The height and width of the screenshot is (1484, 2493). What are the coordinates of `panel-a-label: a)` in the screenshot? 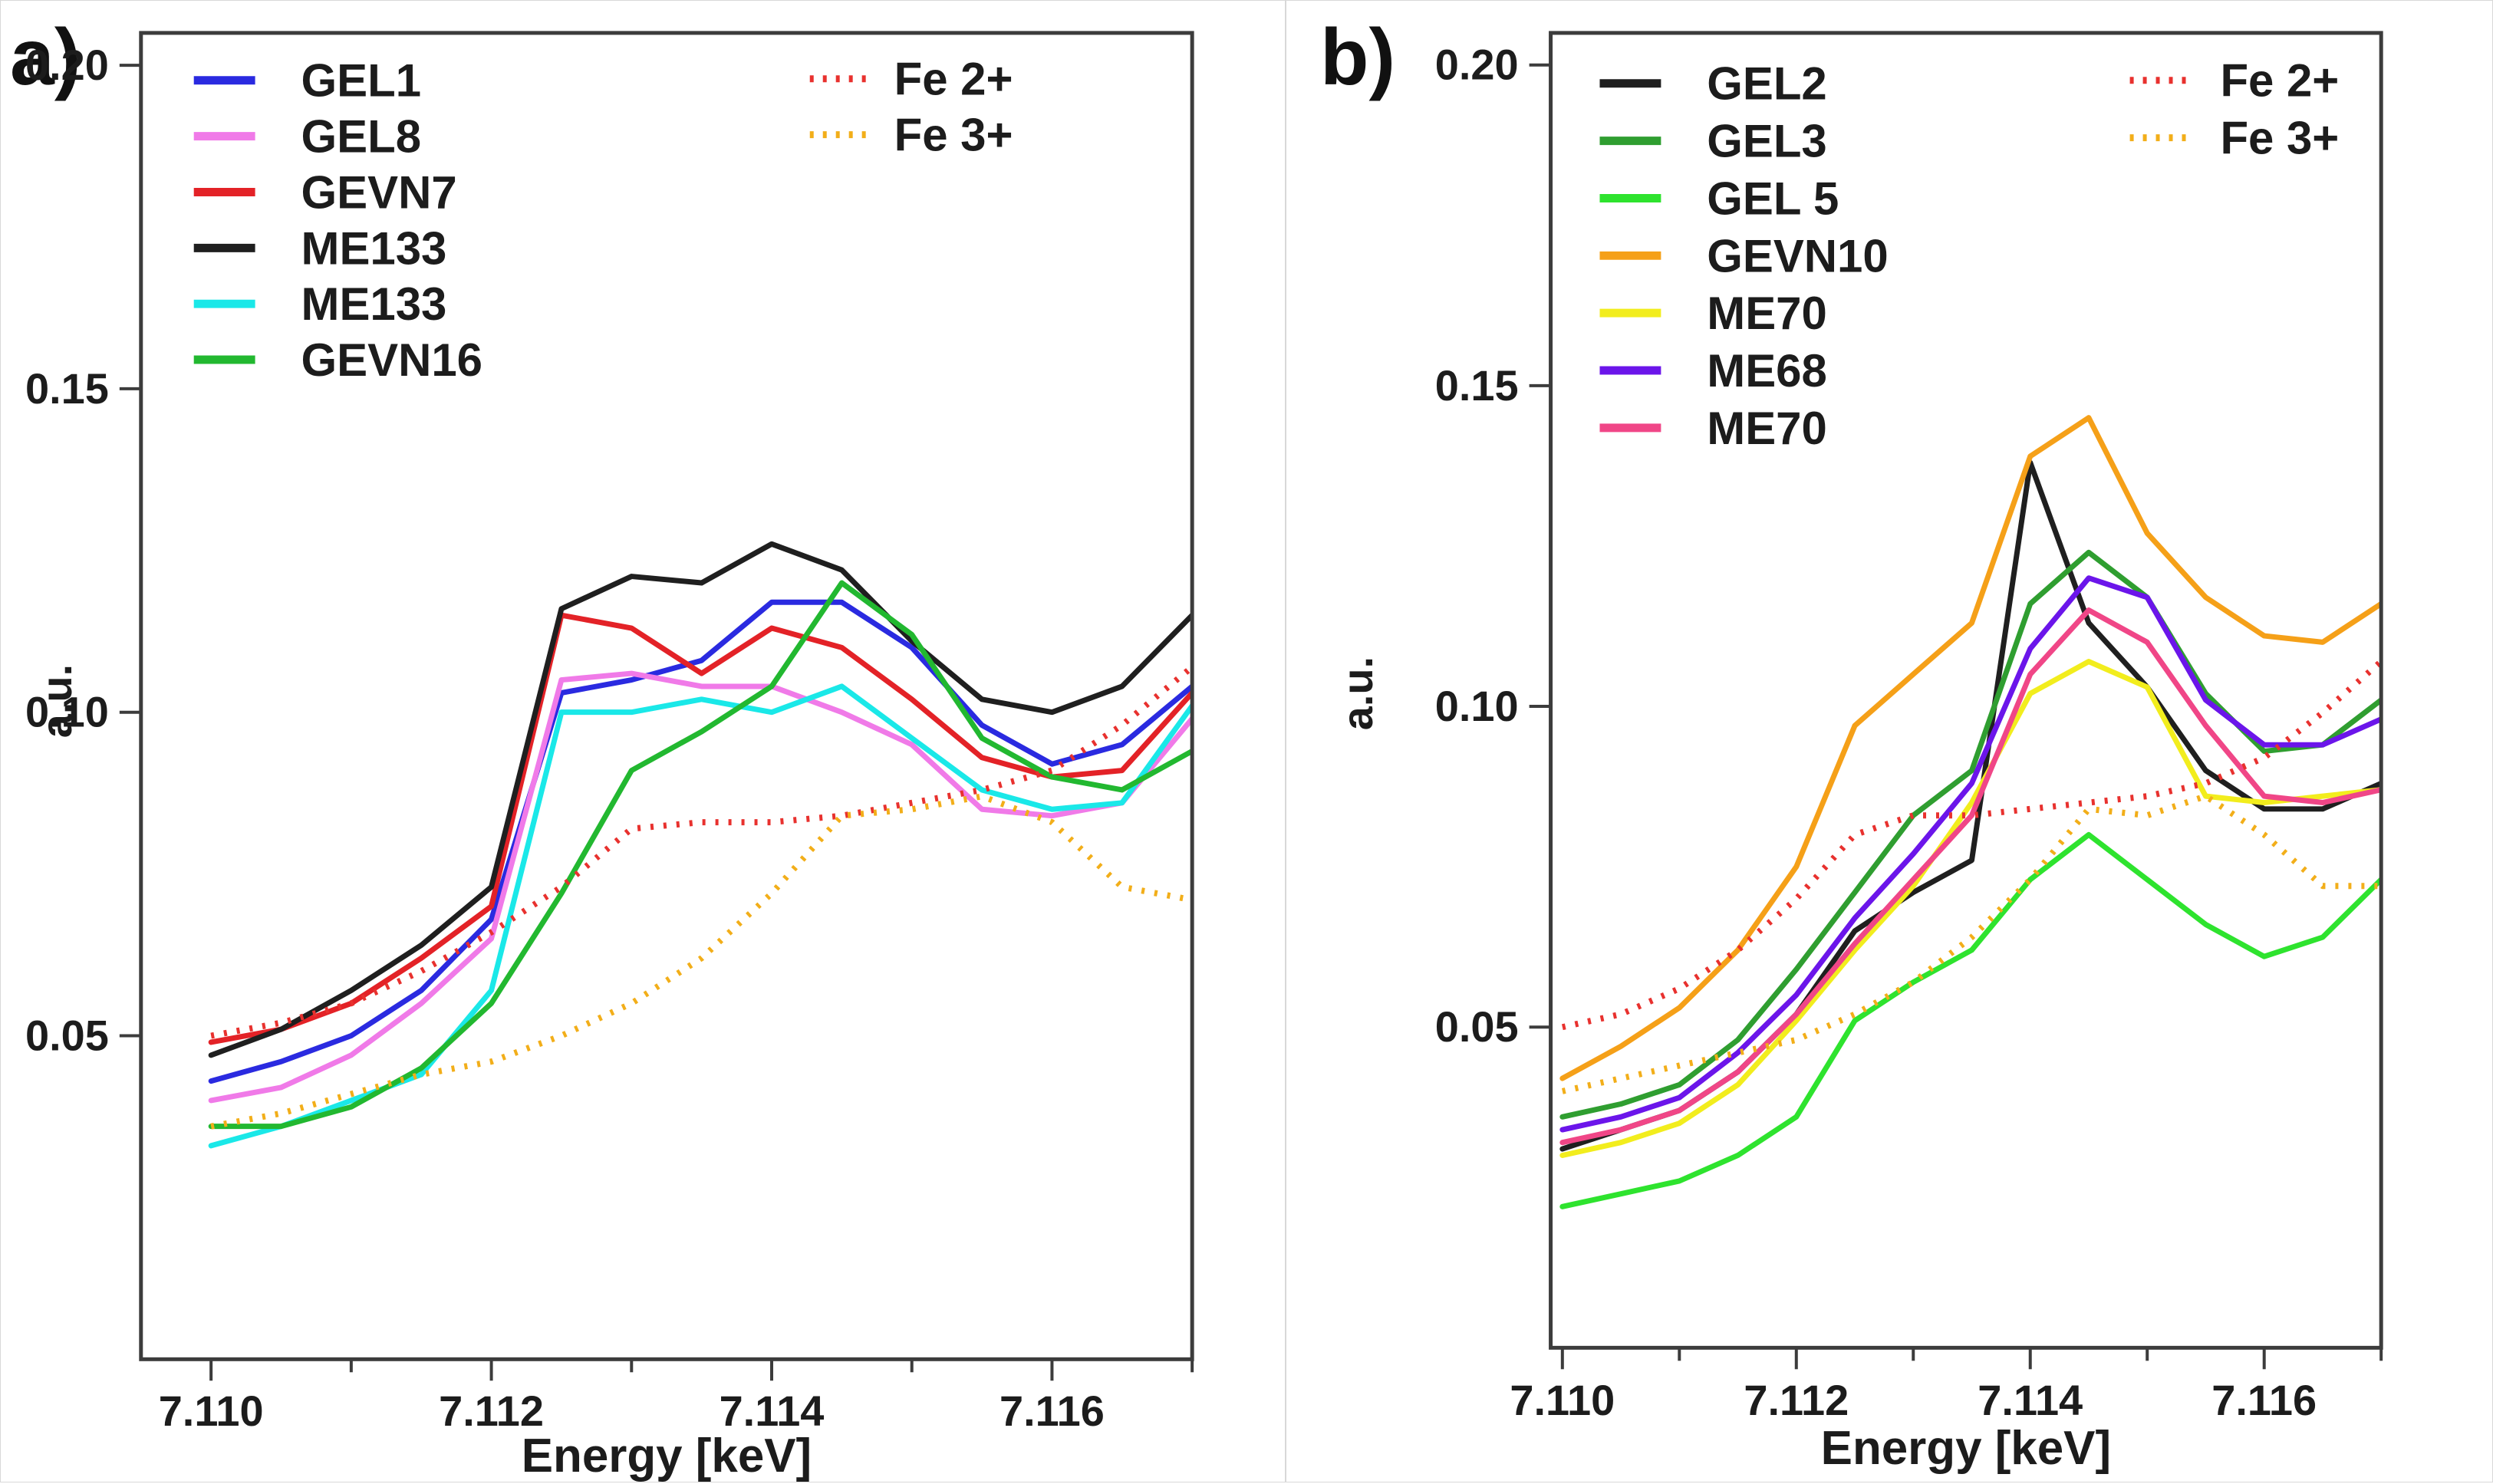 It's located at (45, 58).